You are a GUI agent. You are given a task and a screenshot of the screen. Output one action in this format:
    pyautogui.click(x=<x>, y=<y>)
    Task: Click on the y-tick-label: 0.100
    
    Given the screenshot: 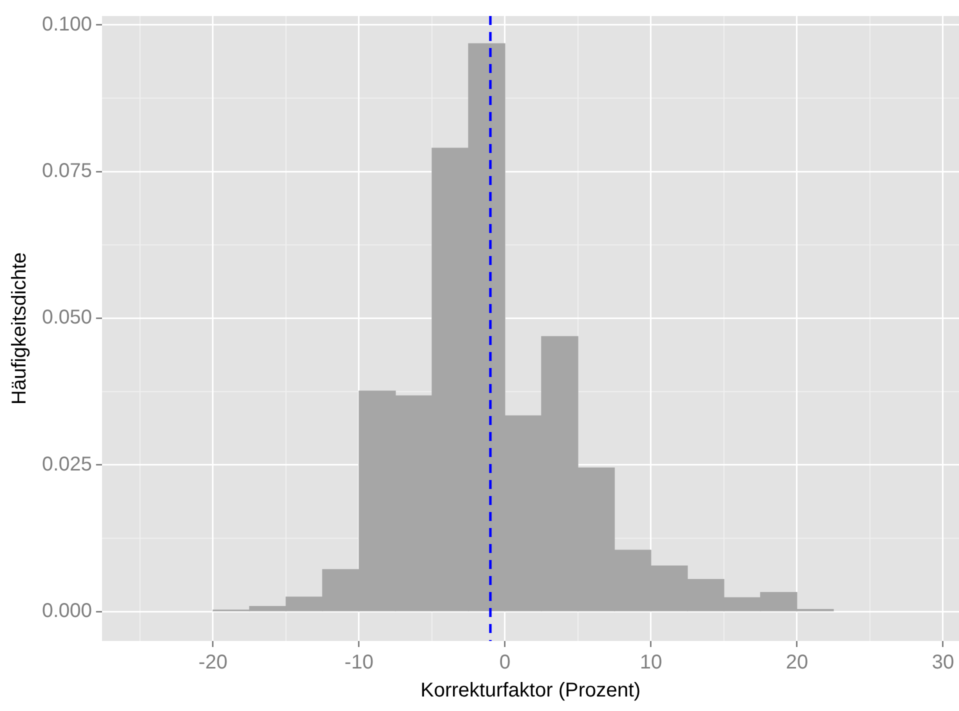 What is the action you would take?
    pyautogui.click(x=67, y=24)
    